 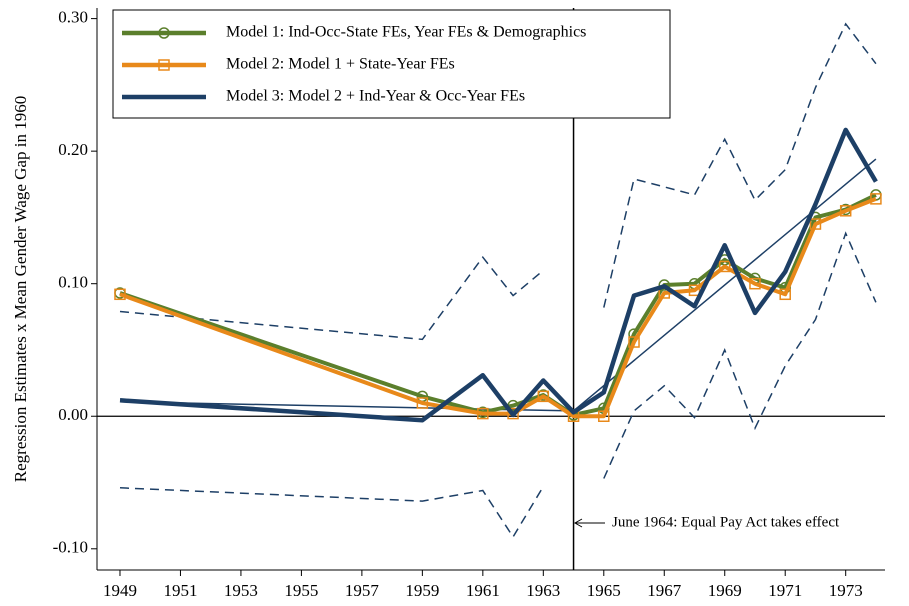 What do you see at coordinates (73, 282) in the screenshot?
I see `y-tick-label: 0.10` at bounding box center [73, 282].